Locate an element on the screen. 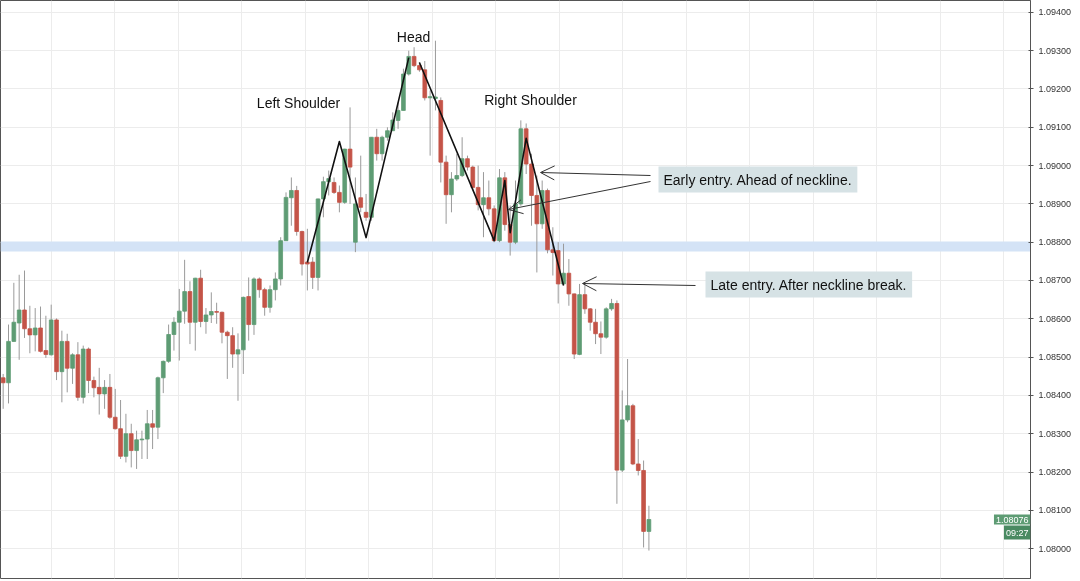 Image resolution: width=1080 pixels, height=581 pixels. y-tick-label: 1.09400 is located at coordinates (1055, 12).